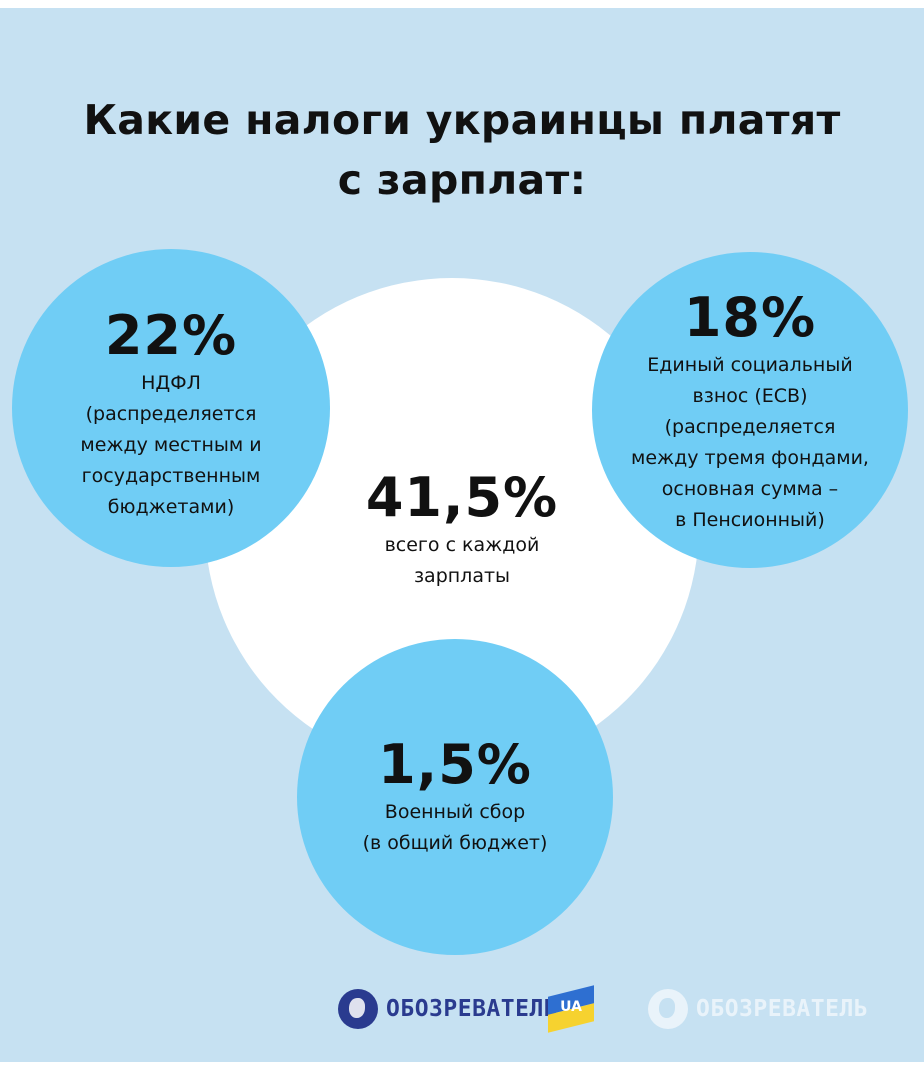 The width and height of the screenshot is (924, 1070). I want to click on title-line-2: с зарплат:, so click(462, 180).